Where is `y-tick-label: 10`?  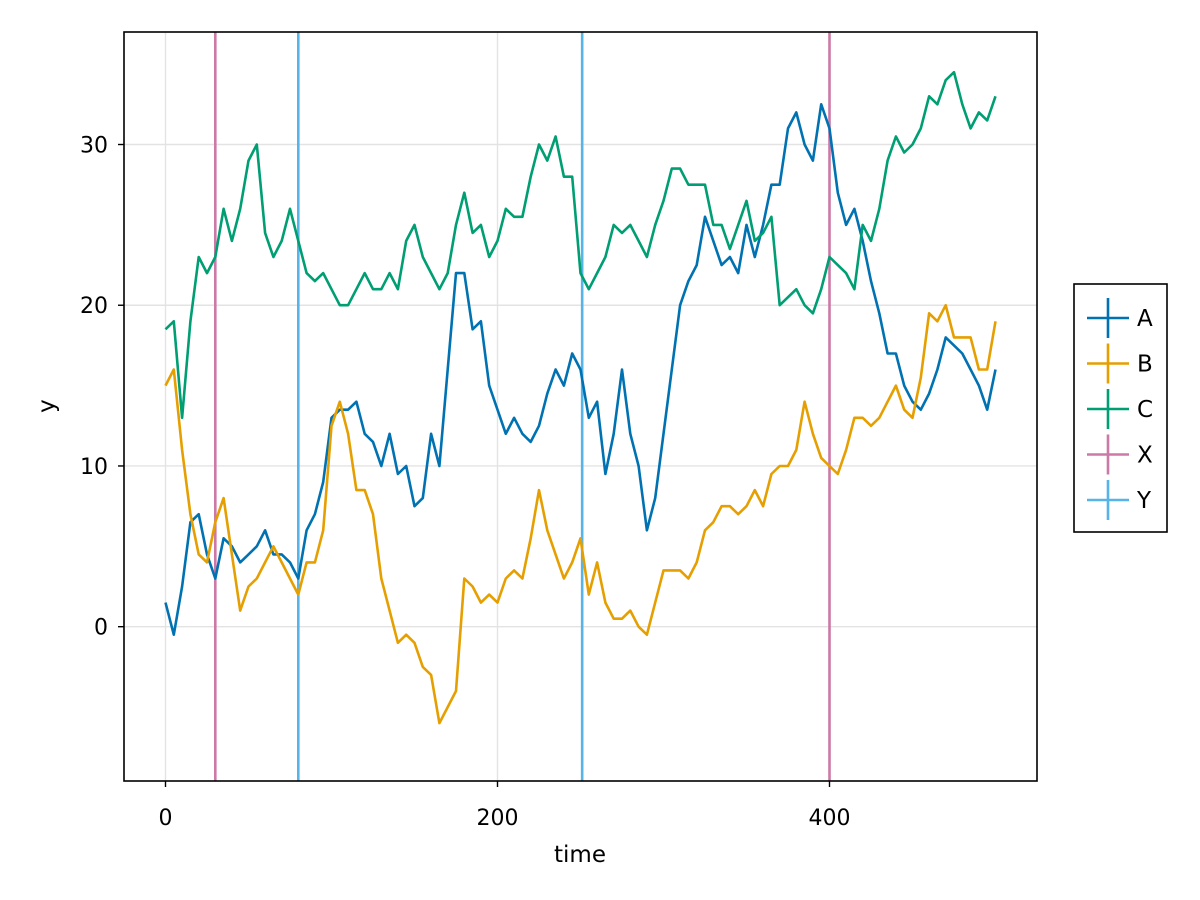
y-tick-label: 10 is located at coordinates (94, 467).